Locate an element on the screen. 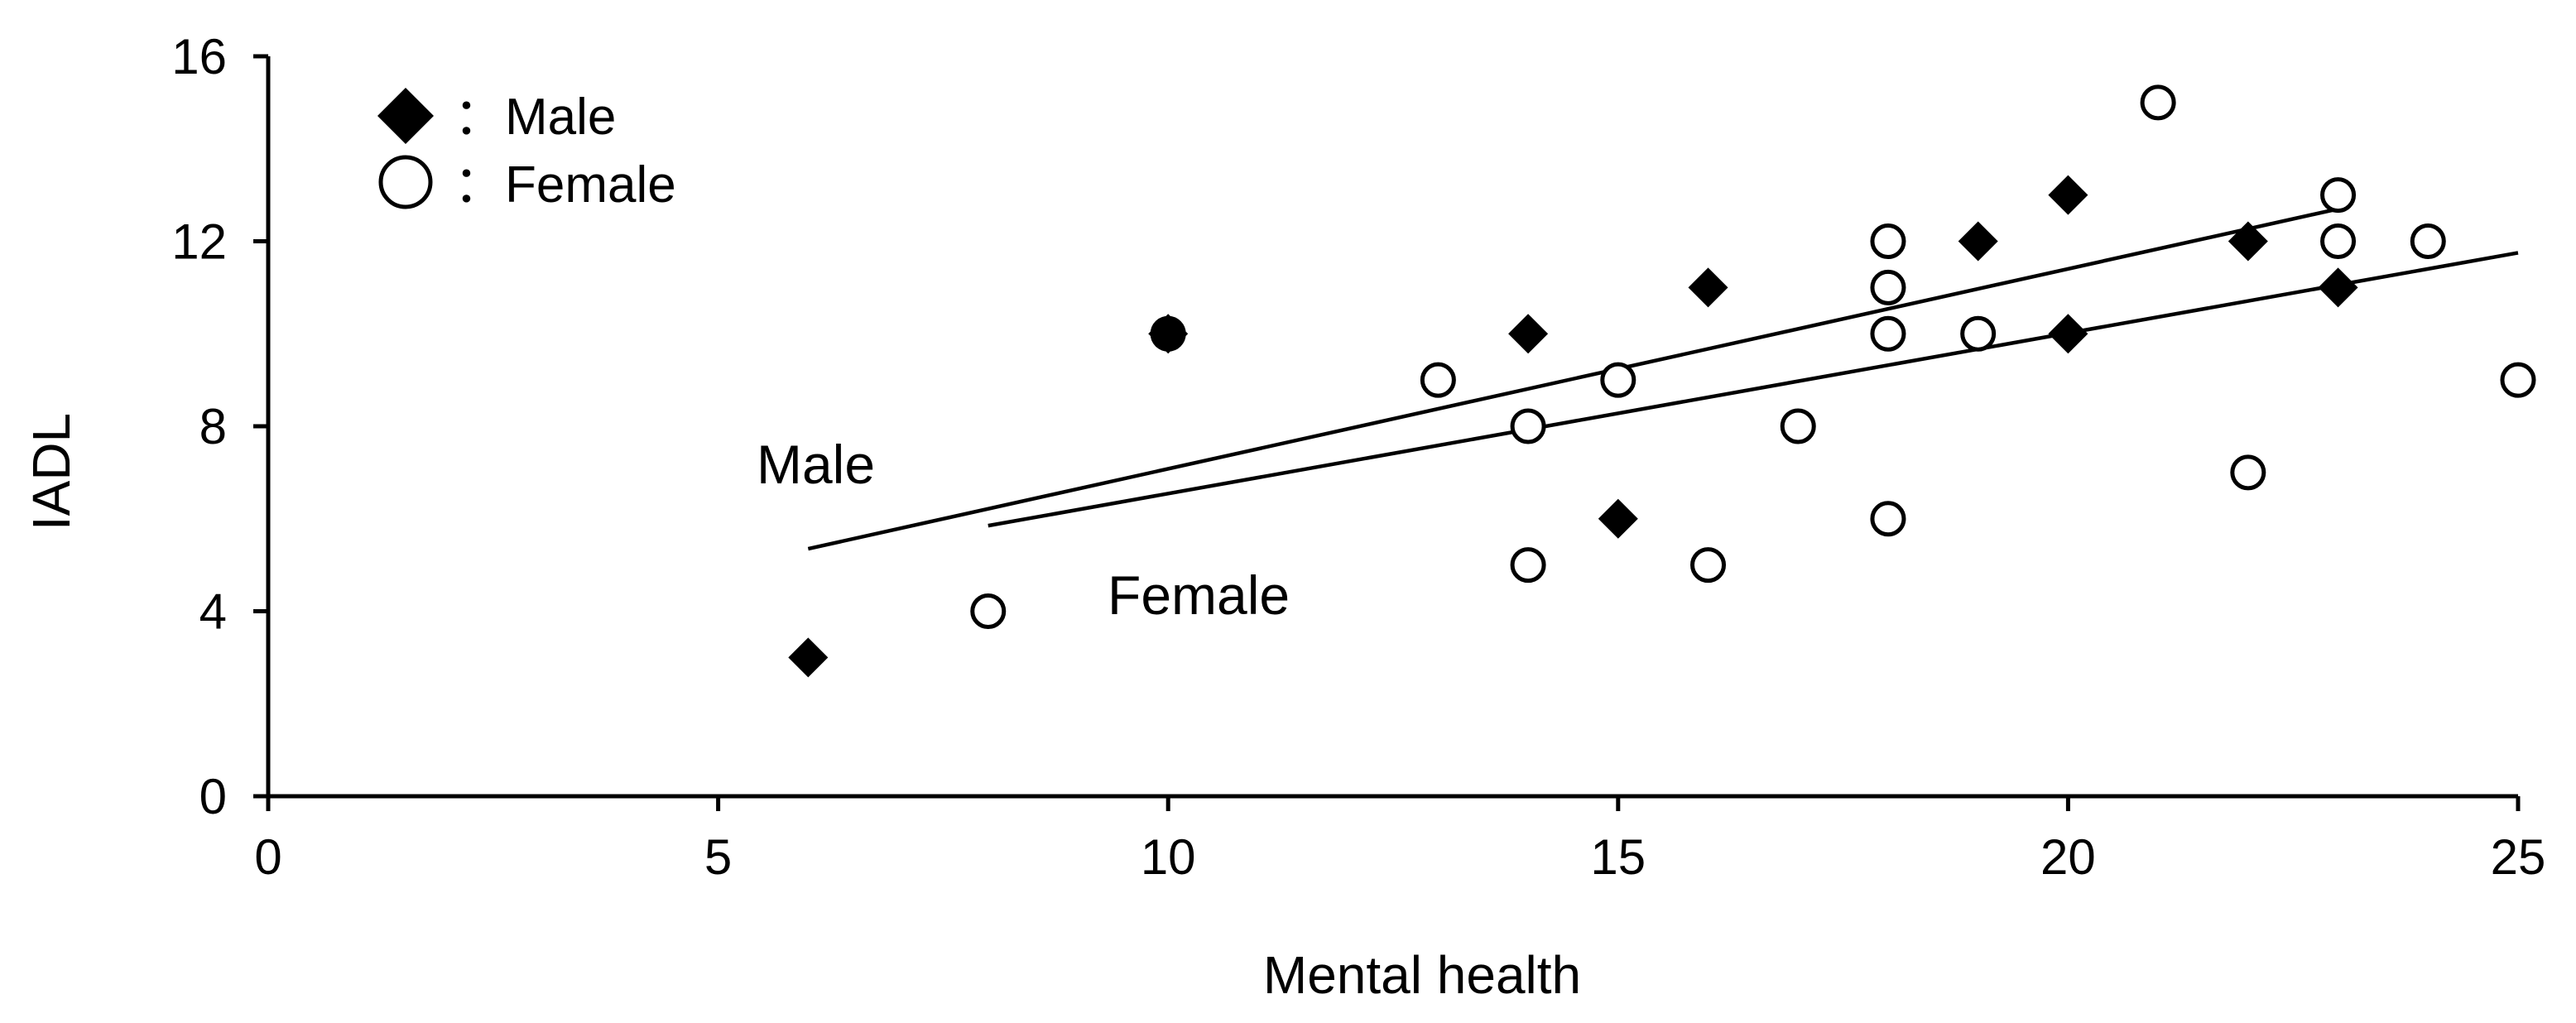 The width and height of the screenshot is (2576, 1023). male-trendline-annotation: Male is located at coordinates (816, 464).